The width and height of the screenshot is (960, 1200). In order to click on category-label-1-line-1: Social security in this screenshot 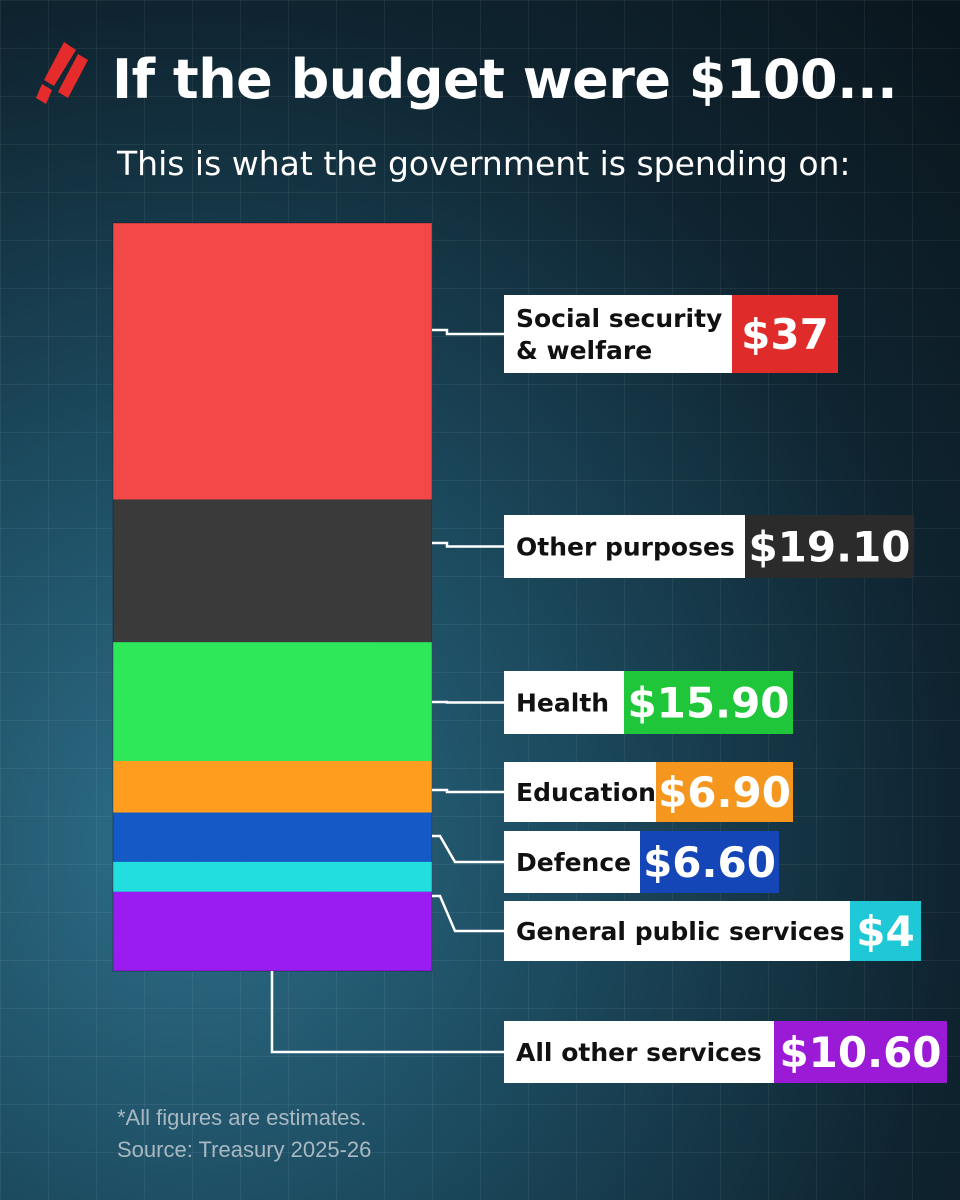, I will do `click(619, 318)`.